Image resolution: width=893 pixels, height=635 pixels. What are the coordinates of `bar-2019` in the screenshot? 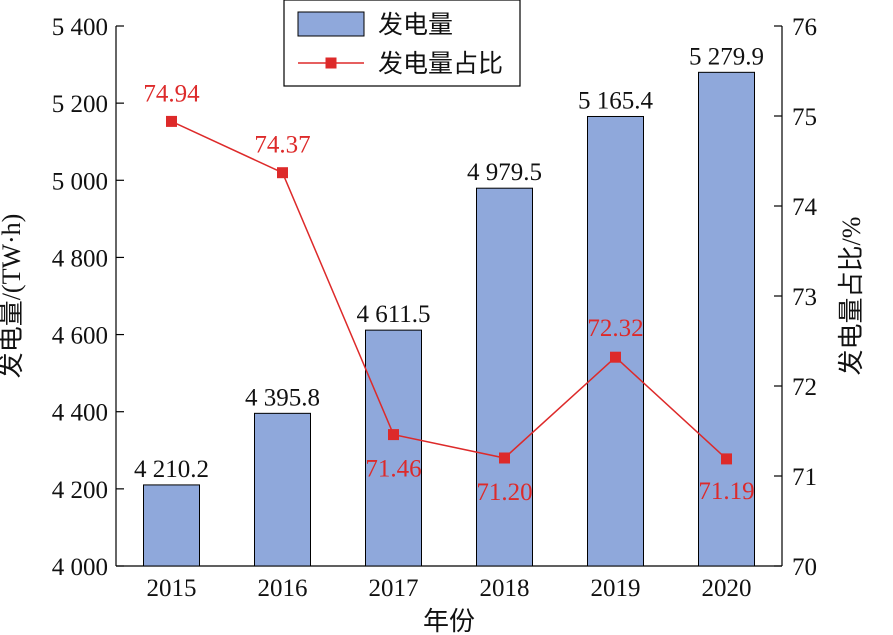 It's located at (615, 341).